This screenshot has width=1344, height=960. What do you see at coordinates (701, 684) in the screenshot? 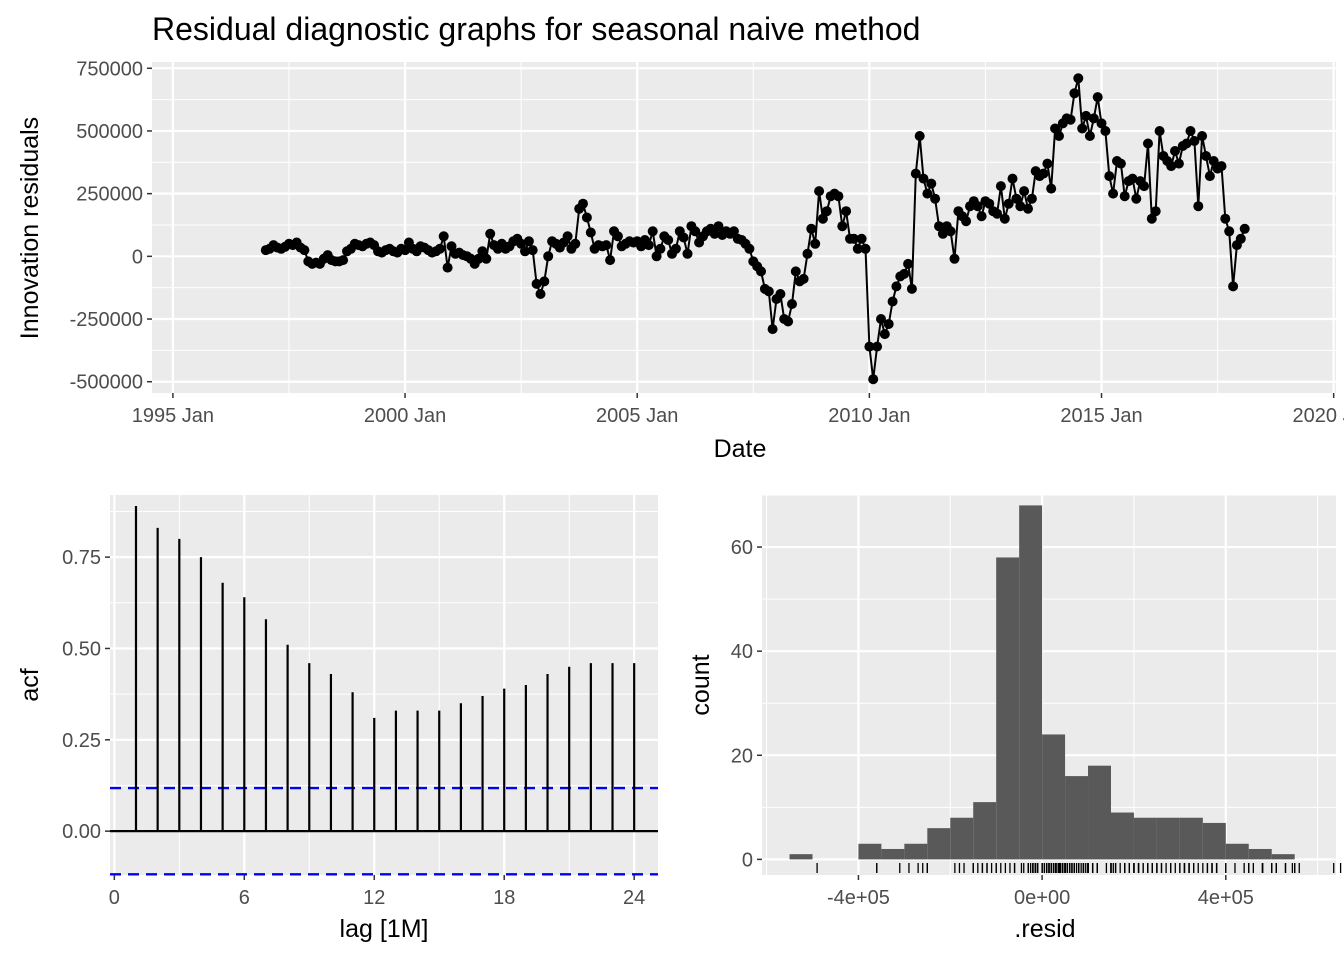
I see `hist-y-axis-label: count` at bounding box center [701, 684].